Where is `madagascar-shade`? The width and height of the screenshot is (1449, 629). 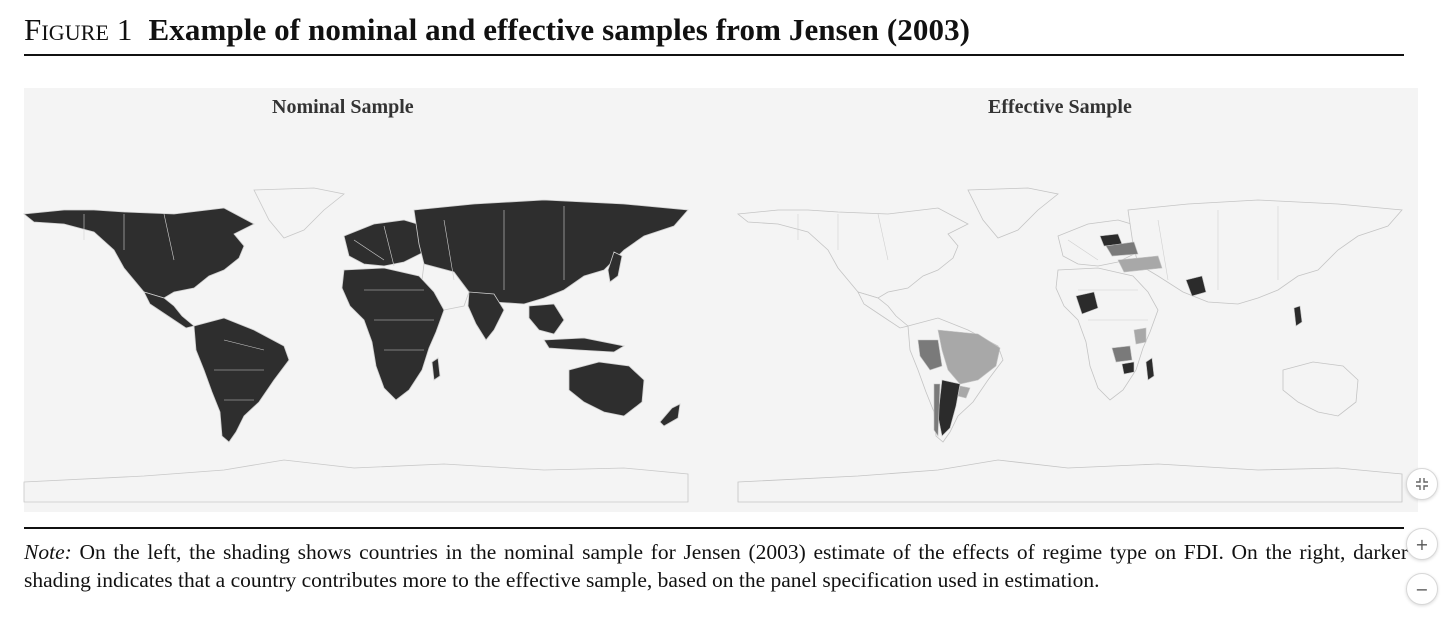
madagascar-shade is located at coordinates (1150, 369).